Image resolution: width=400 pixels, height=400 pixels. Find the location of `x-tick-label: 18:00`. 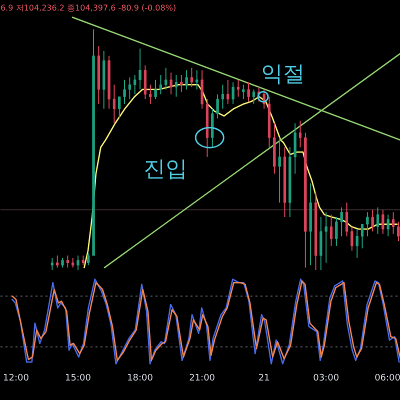

x-tick-label: 18:00 is located at coordinates (140, 379).